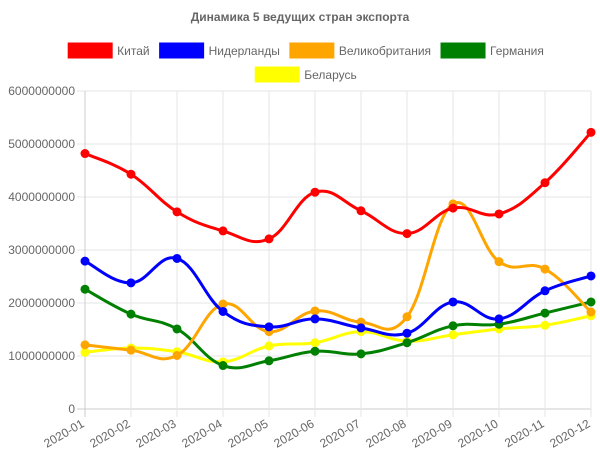  Describe the element at coordinates (339, 433) in the screenshot. I see `x-tick-label: 2020-07` at that location.